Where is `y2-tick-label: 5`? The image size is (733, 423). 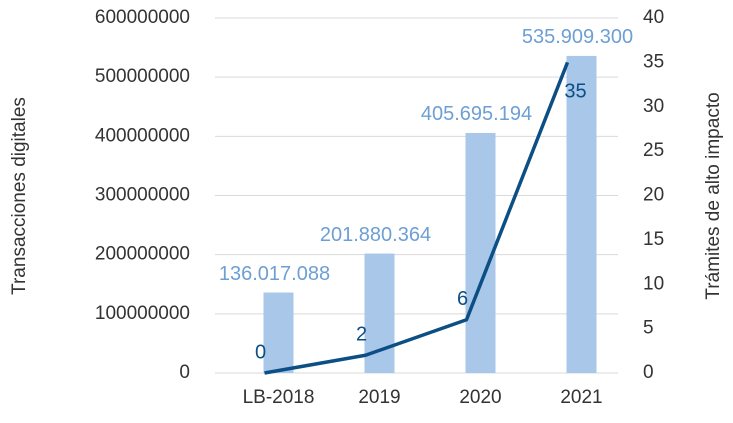 y2-tick-label: 5 is located at coordinates (648, 328).